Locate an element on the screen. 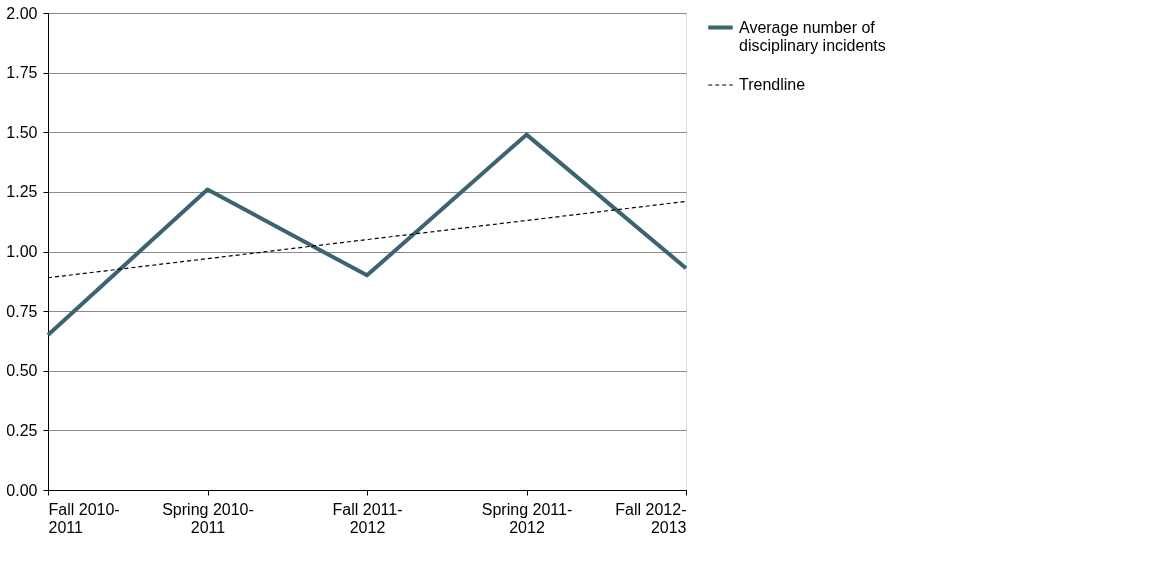 This screenshot has height=580, width=1151. x-tick-label: Fall 2010-2011 is located at coordinates (84, 518).